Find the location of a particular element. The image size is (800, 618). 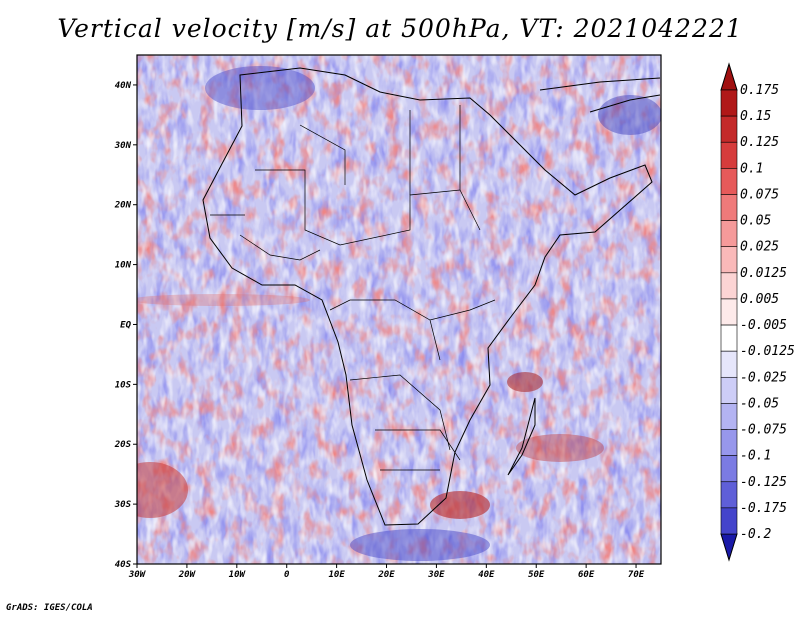

y-tick-label: 10N is located at coordinates (123, 266).